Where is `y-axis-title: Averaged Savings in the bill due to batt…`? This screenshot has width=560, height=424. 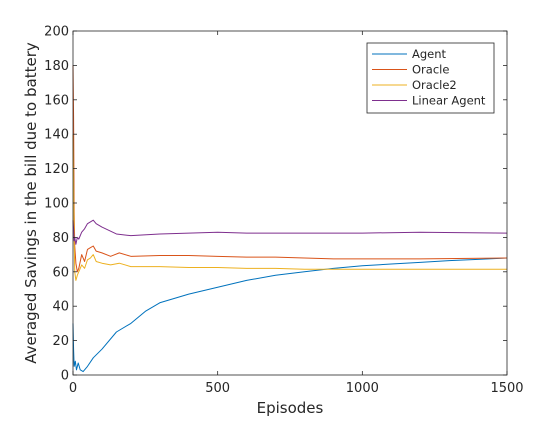
y-axis-title: Averaged Savings in the bill due to batt… is located at coordinates (31, 203).